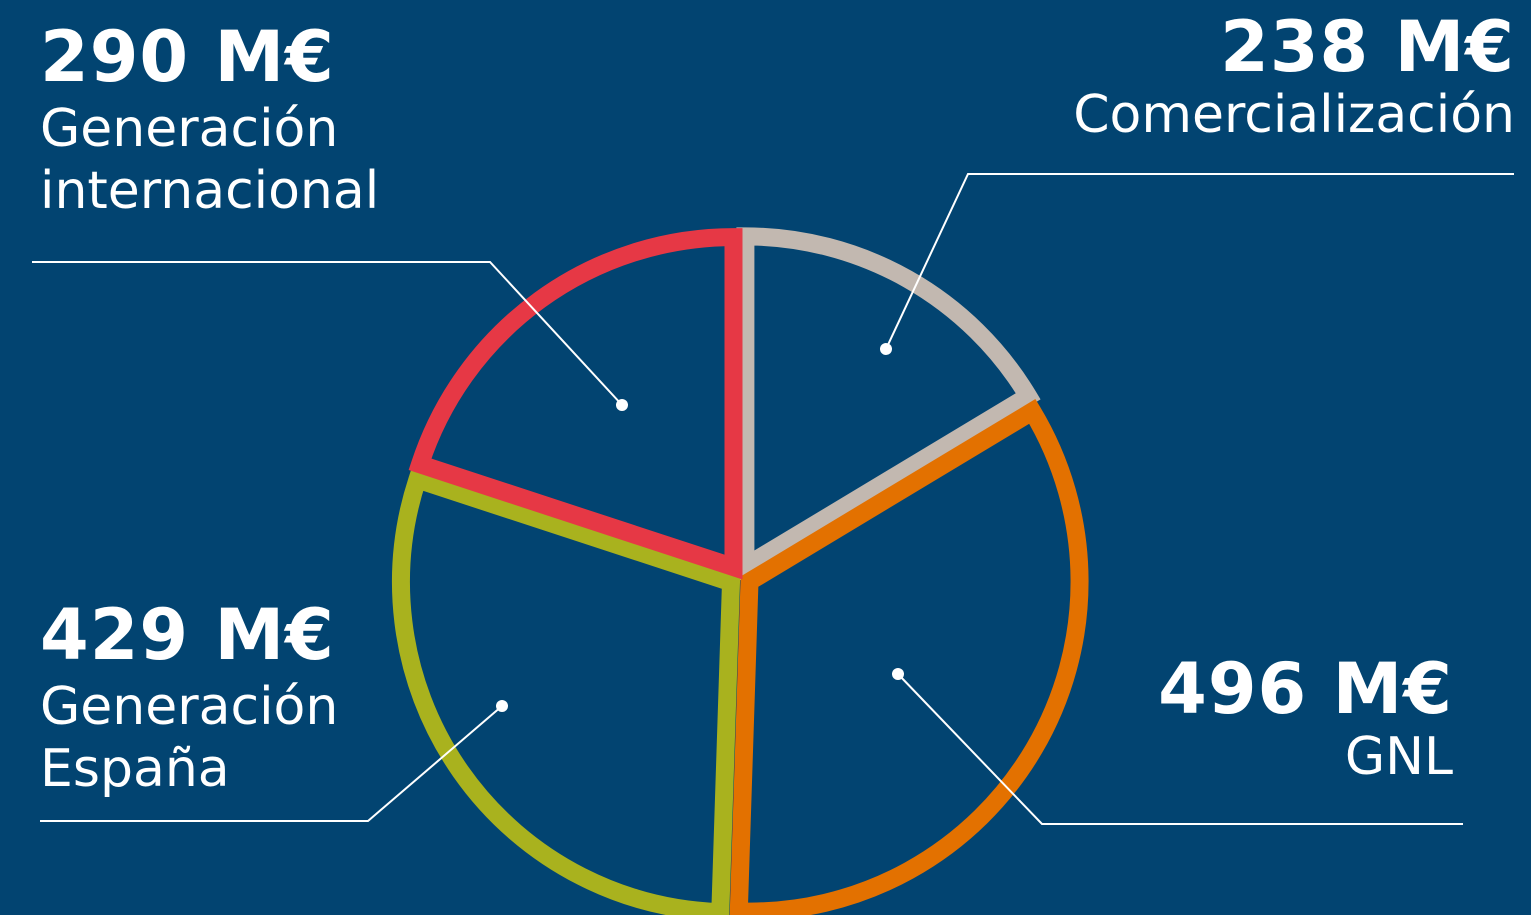  Describe the element at coordinates (189, 707) in the screenshot. I see `name-generacion-espana-line1: Generación` at that location.